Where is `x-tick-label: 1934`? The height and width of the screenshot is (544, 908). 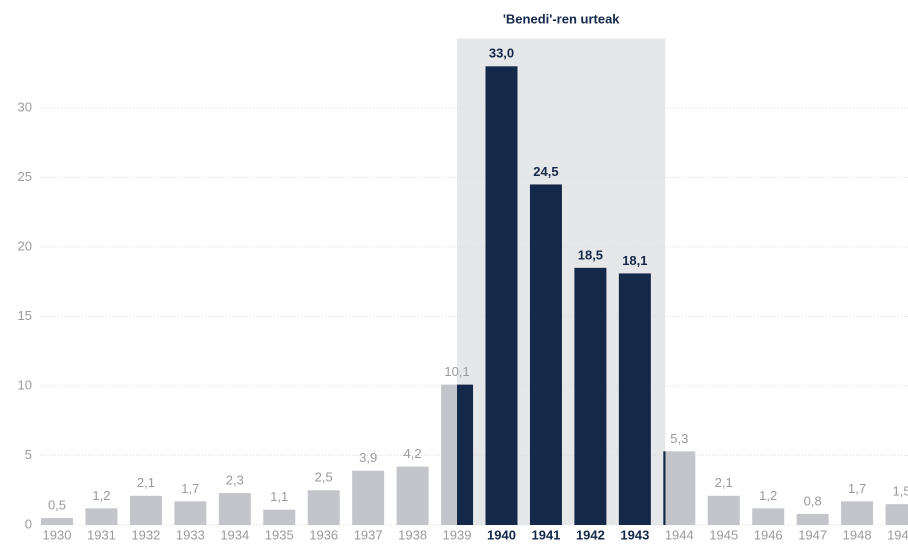
x-tick-label: 1934 is located at coordinates (234, 534).